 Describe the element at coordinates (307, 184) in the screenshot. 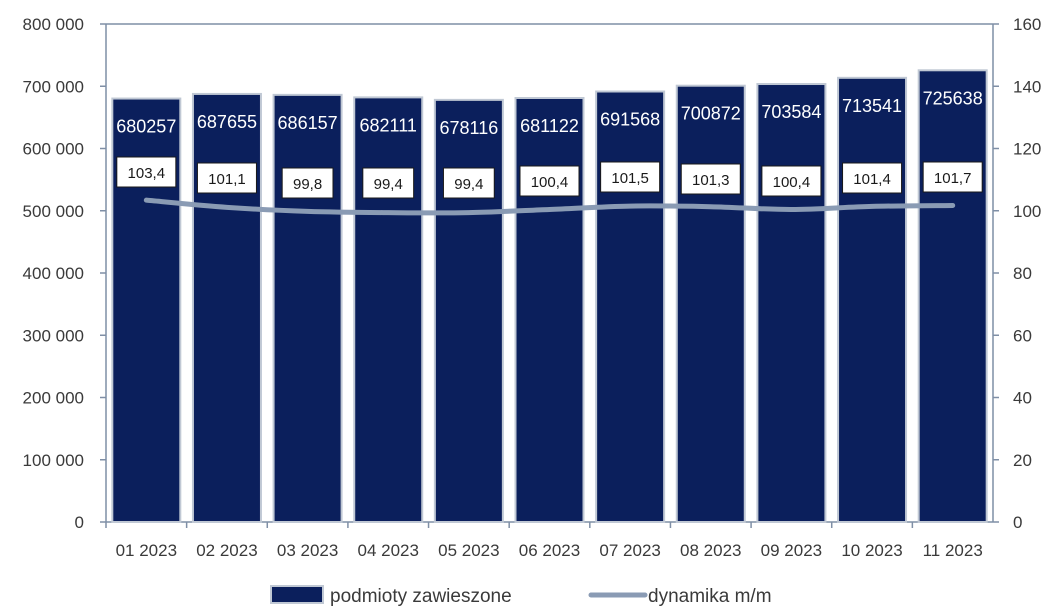

I see `line-data-label: 99,8` at that location.